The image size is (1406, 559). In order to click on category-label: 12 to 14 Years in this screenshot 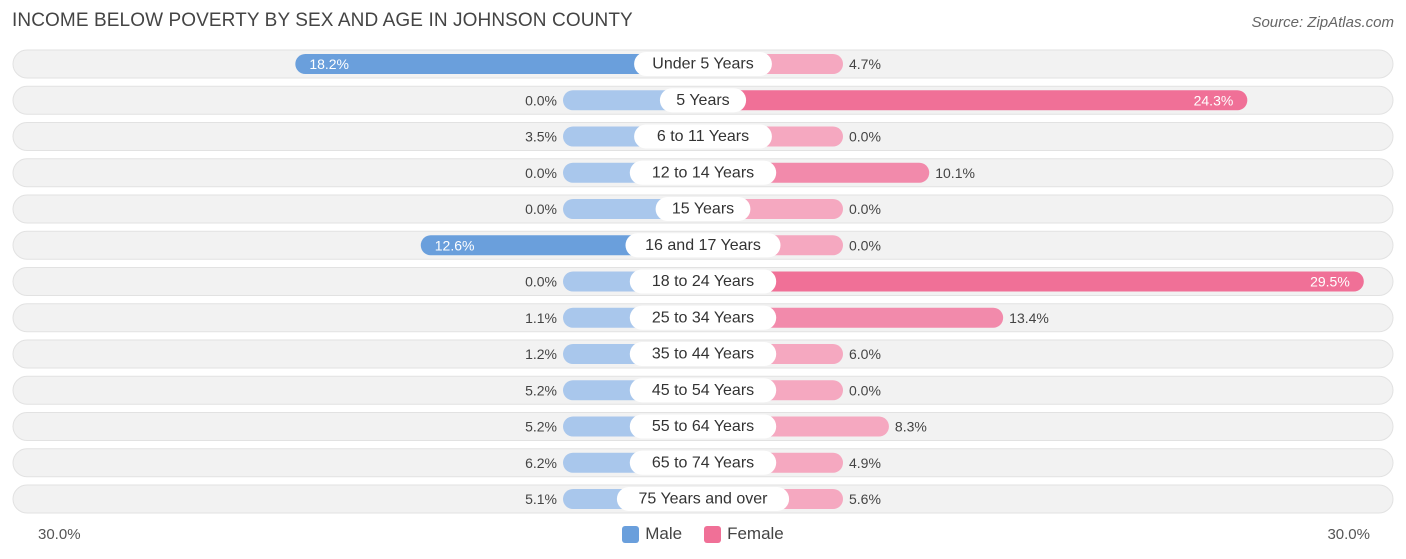, I will do `click(703, 172)`.